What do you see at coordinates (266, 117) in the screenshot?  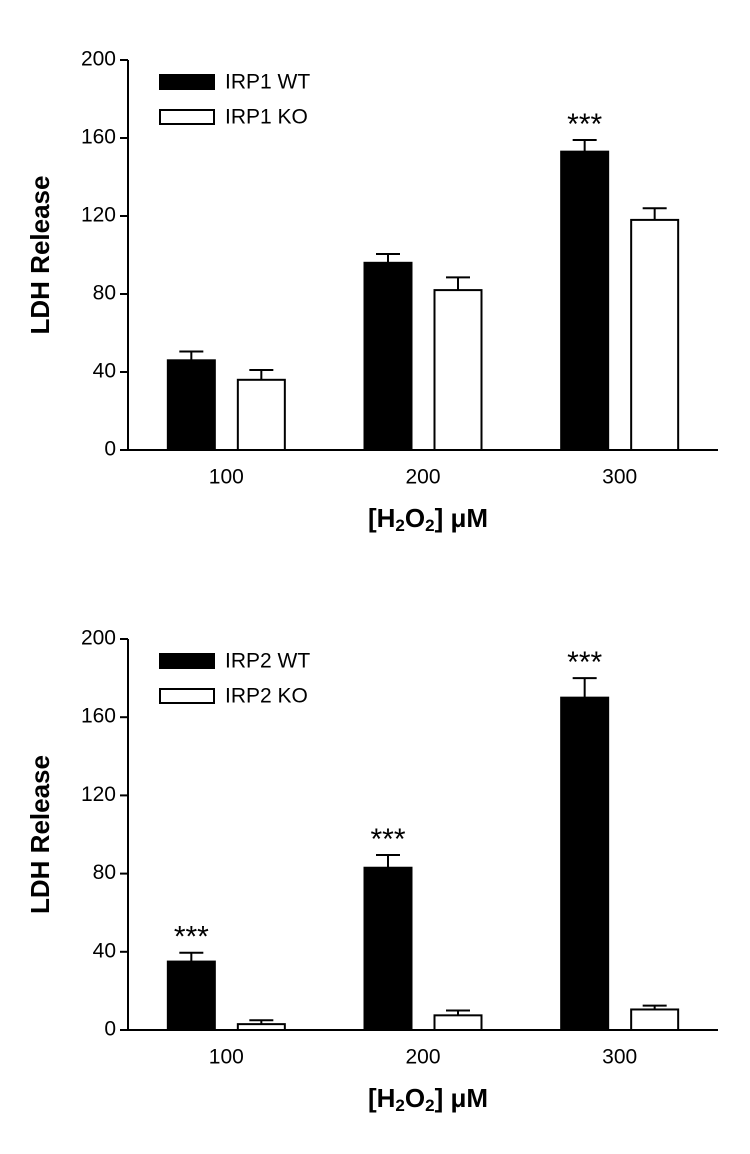 I see `legend-label: IRP1 KO` at bounding box center [266, 117].